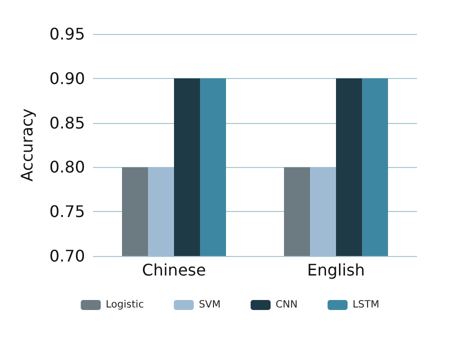  I want to click on x-tick-label: English, so click(336, 270).